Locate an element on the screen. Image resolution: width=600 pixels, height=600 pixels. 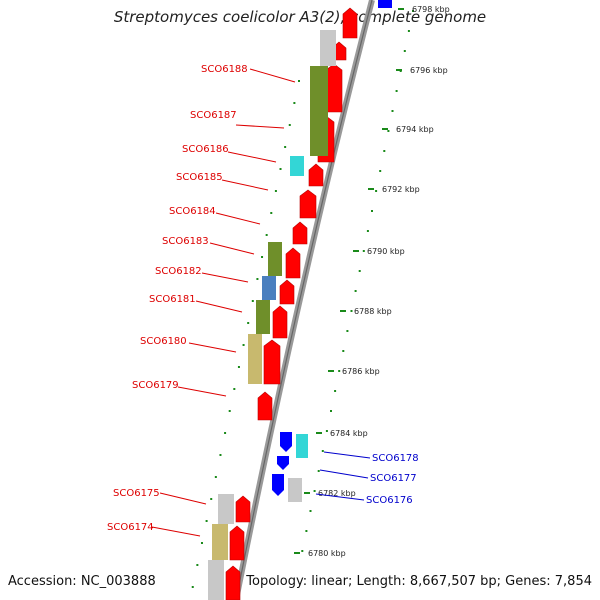
kbp-label: 6786 kbp is located at coordinates (361, 371).